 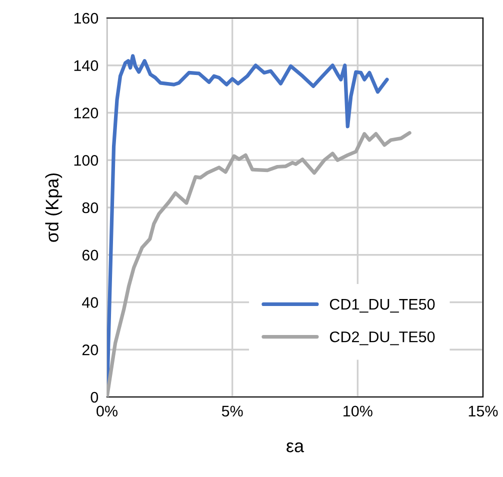 I want to click on y-tick-label: 0, so click(x=94, y=397).